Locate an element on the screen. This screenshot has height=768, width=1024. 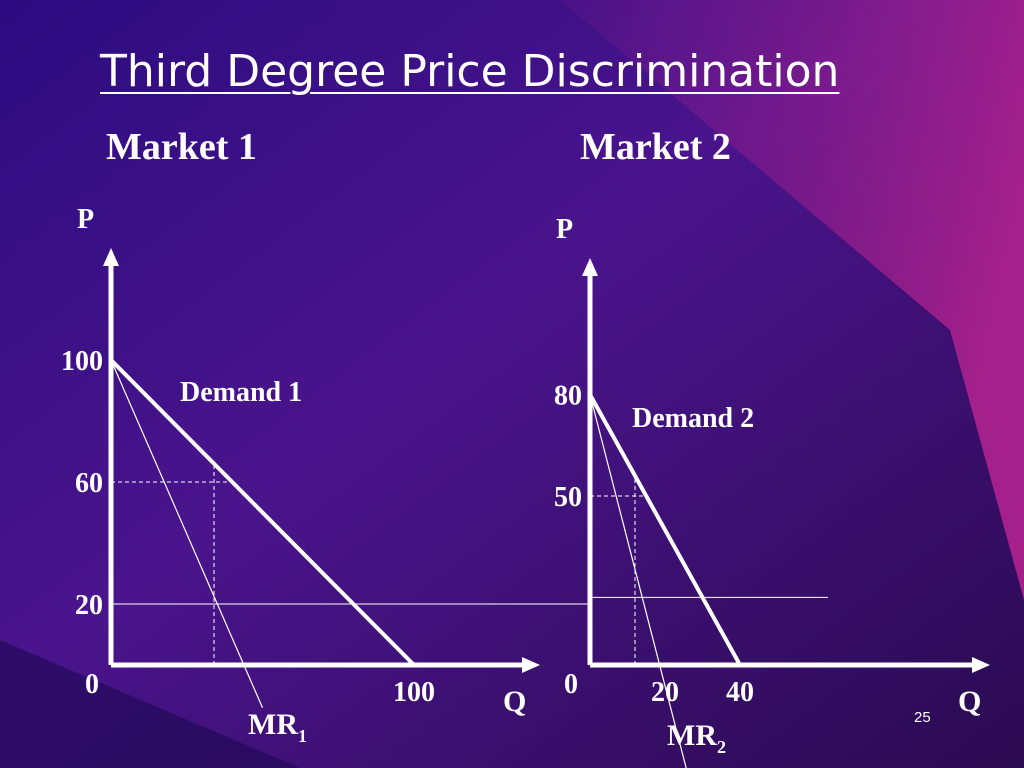
m1-demand-line is located at coordinates (262, 512).